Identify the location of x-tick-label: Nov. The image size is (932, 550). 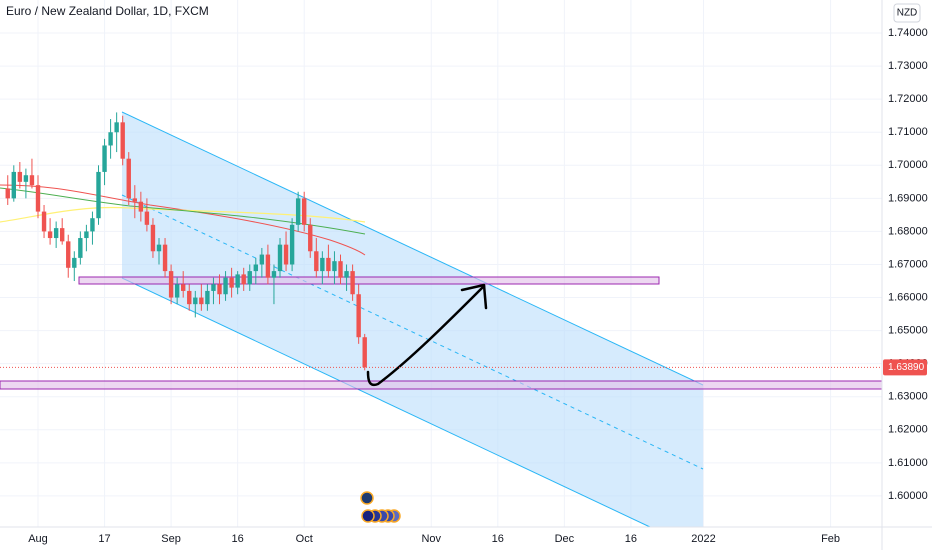
(431, 539).